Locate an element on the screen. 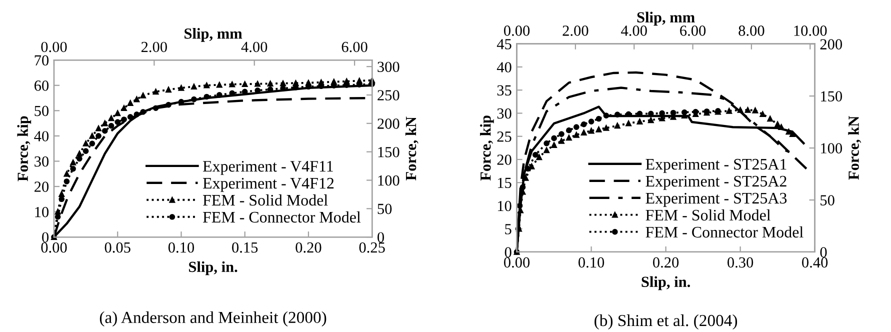 This screenshot has height=332, width=891. y-tick-label: 45 is located at coordinates (504, 44).